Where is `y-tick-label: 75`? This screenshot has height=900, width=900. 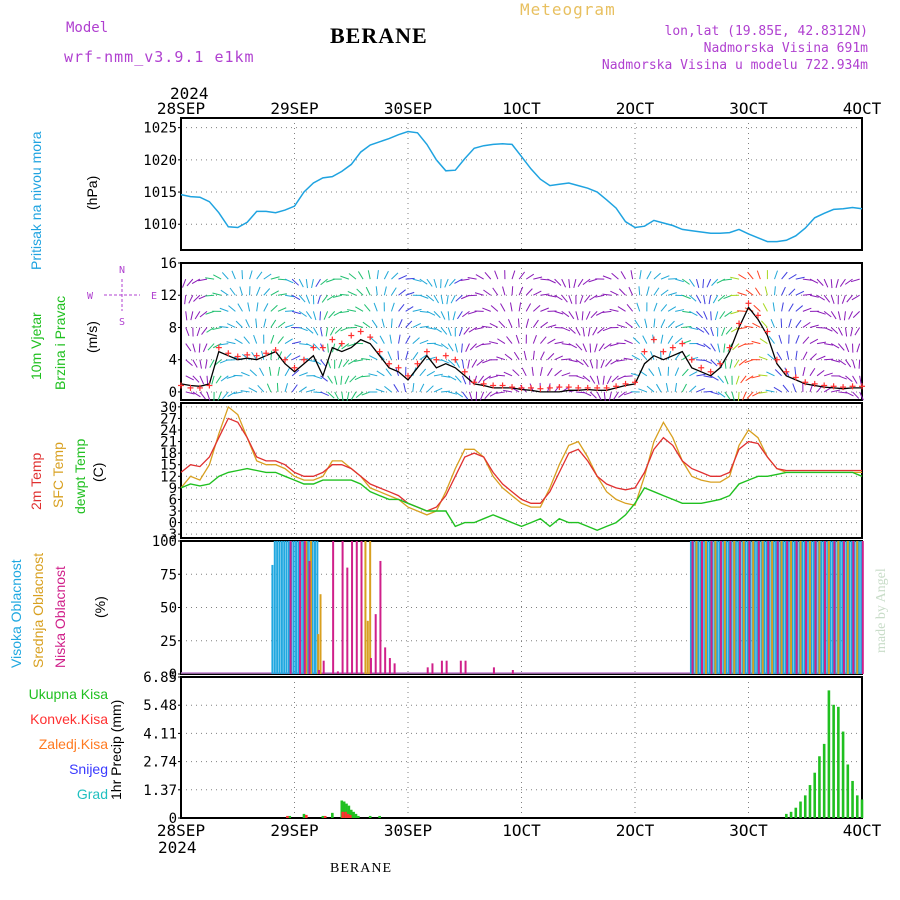
y-tick-label: 75 is located at coordinates (168, 575).